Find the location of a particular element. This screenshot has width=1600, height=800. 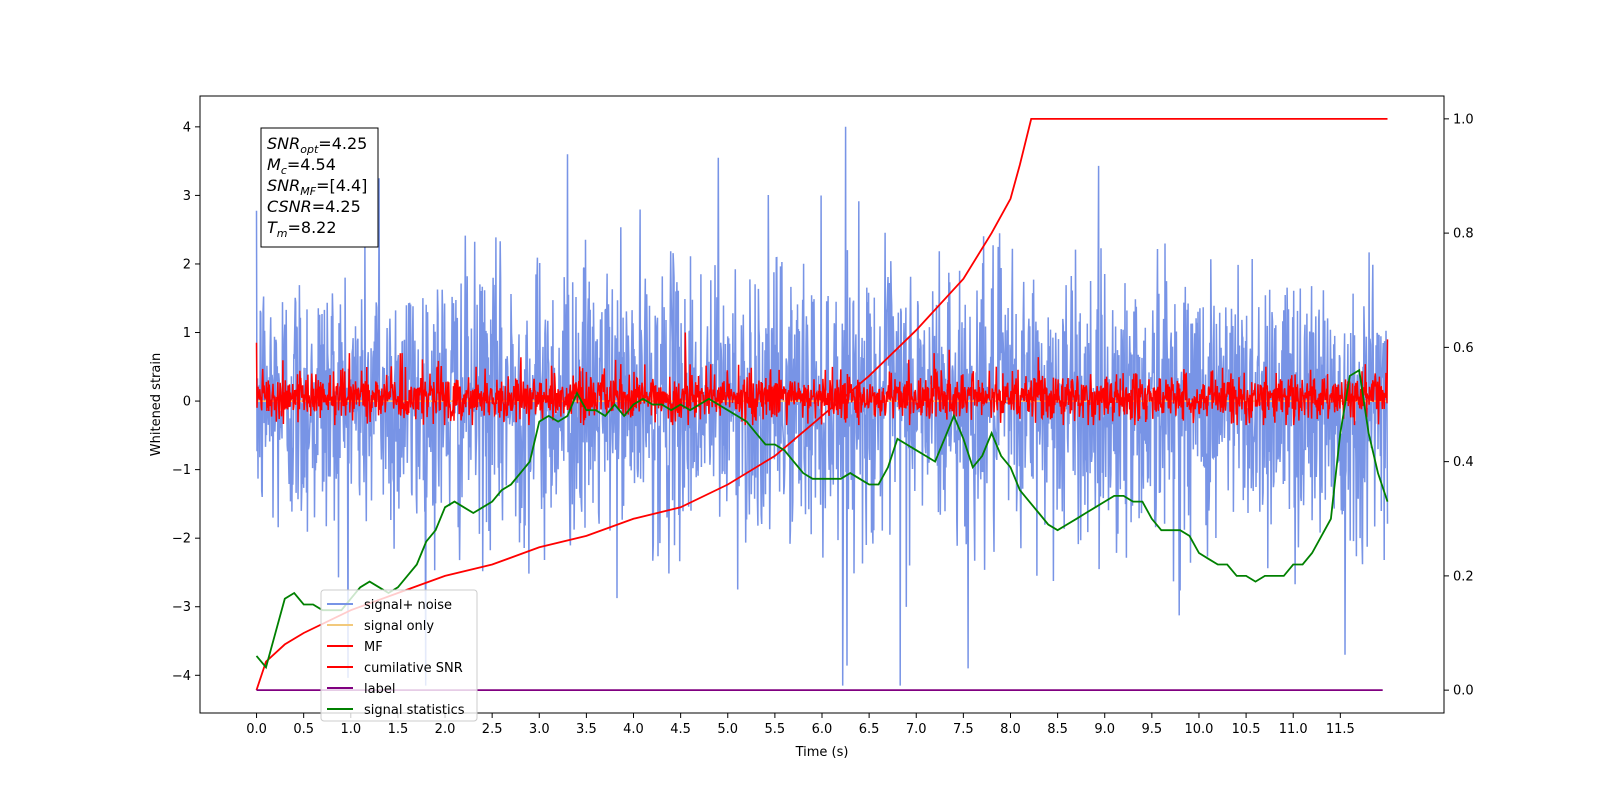

x-tick-label: 0.0 is located at coordinates (256, 729).